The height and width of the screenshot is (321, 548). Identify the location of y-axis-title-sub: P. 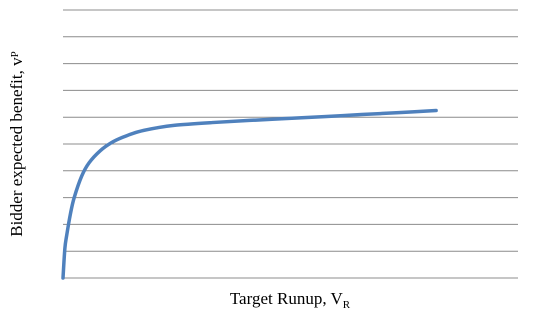
(15, 54).